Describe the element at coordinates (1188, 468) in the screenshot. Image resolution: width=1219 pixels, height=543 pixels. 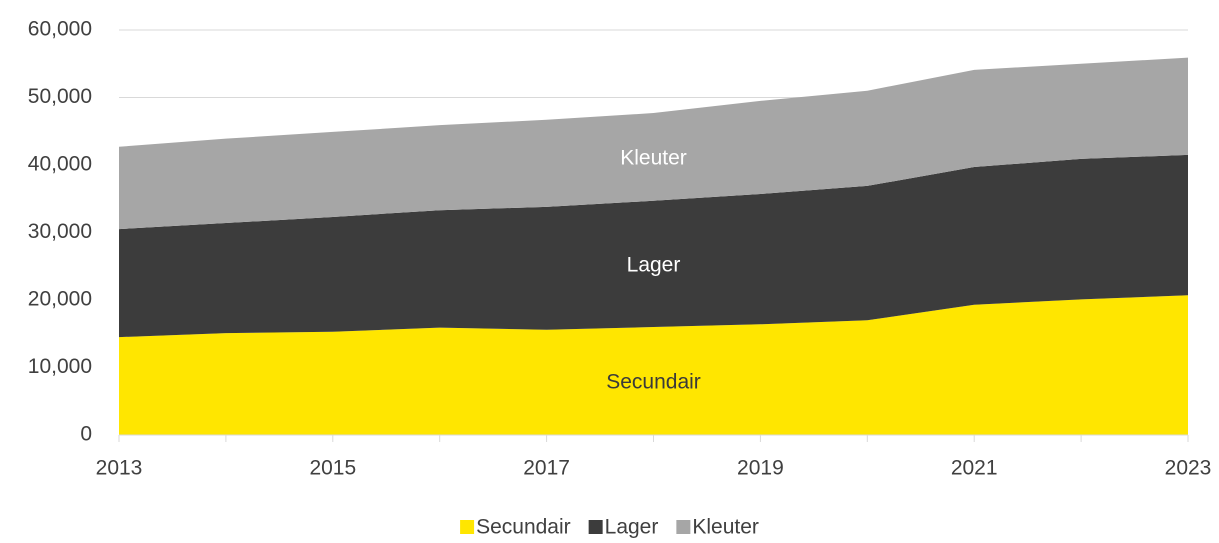
I see `x-tick-label: 2023` at that location.